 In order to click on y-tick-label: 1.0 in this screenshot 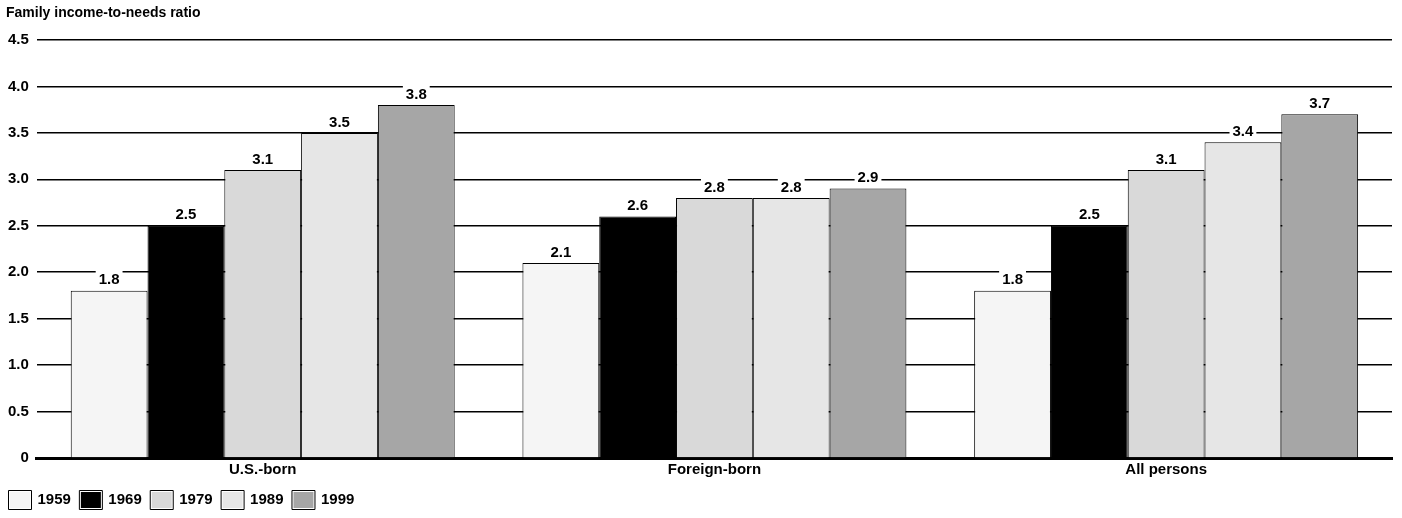, I will do `click(18, 364)`.